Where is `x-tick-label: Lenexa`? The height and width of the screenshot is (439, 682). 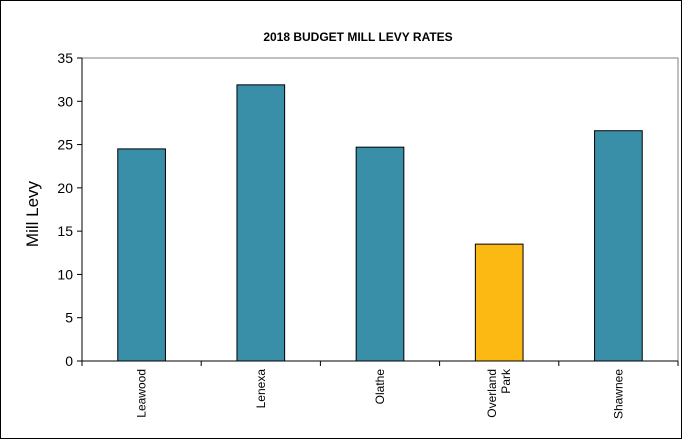
x-tick-label: Lenexa is located at coordinates (261, 389).